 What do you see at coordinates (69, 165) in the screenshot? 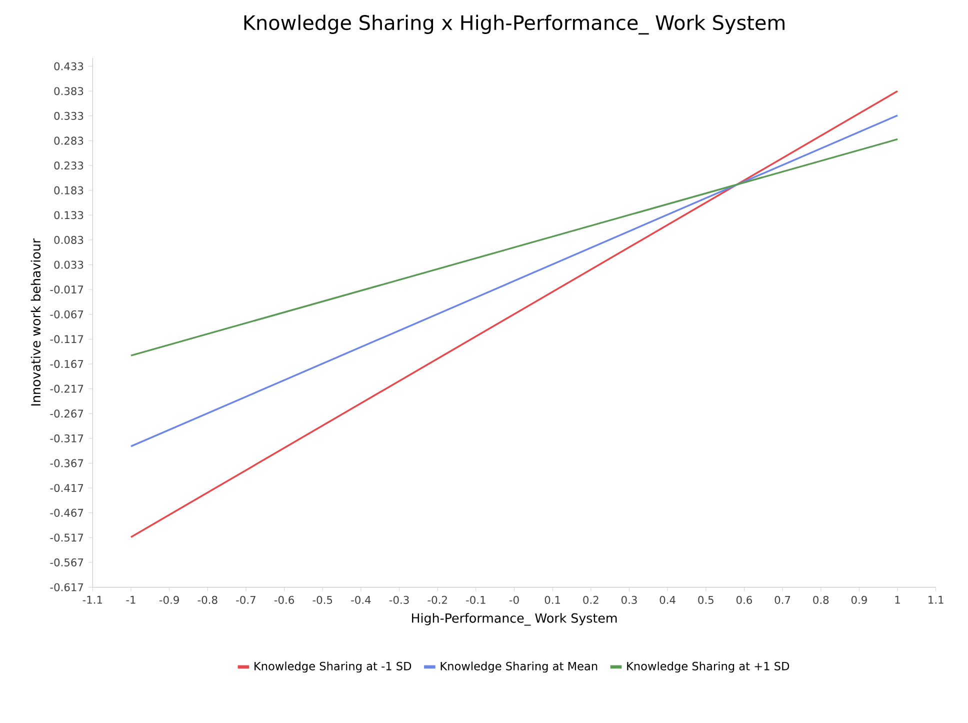
I see `y-tick-label: 0.233` at bounding box center [69, 165].